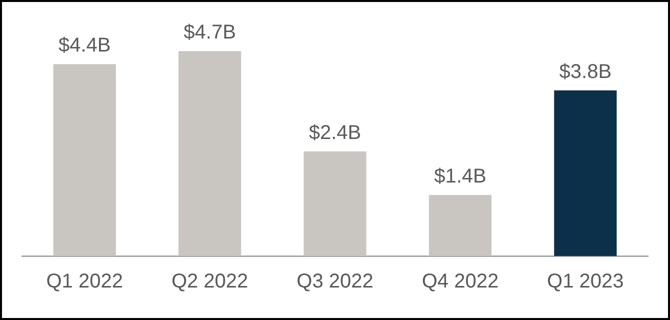 The image size is (670, 320). What do you see at coordinates (335, 133) in the screenshot?
I see `data-label: $2.4B` at bounding box center [335, 133].